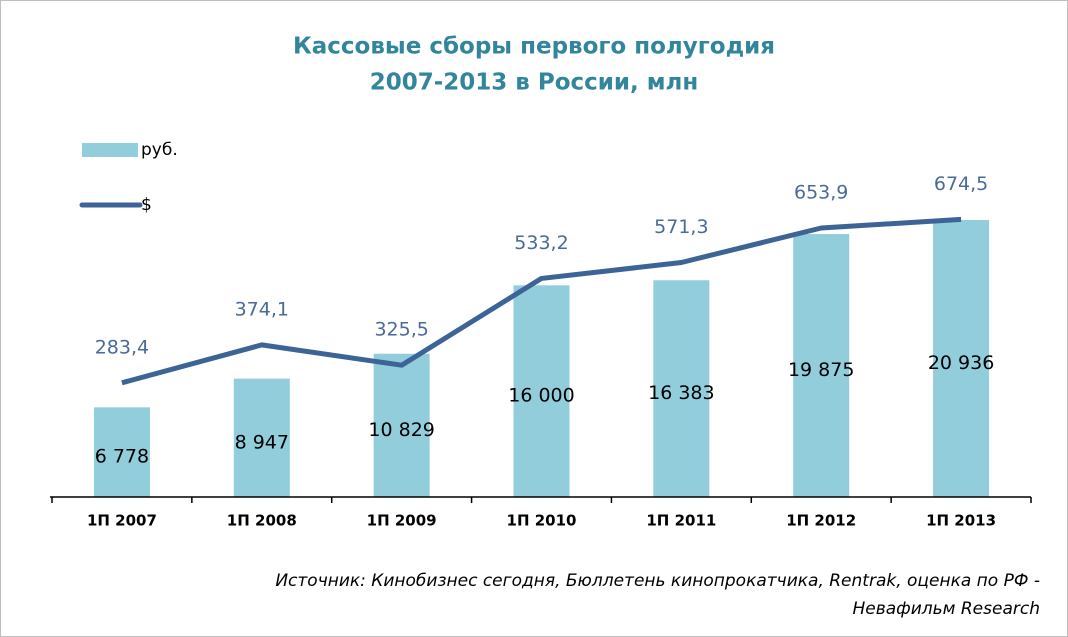  What do you see at coordinates (262, 442) in the screenshot?
I see `bar-value-label: 8 947` at bounding box center [262, 442].